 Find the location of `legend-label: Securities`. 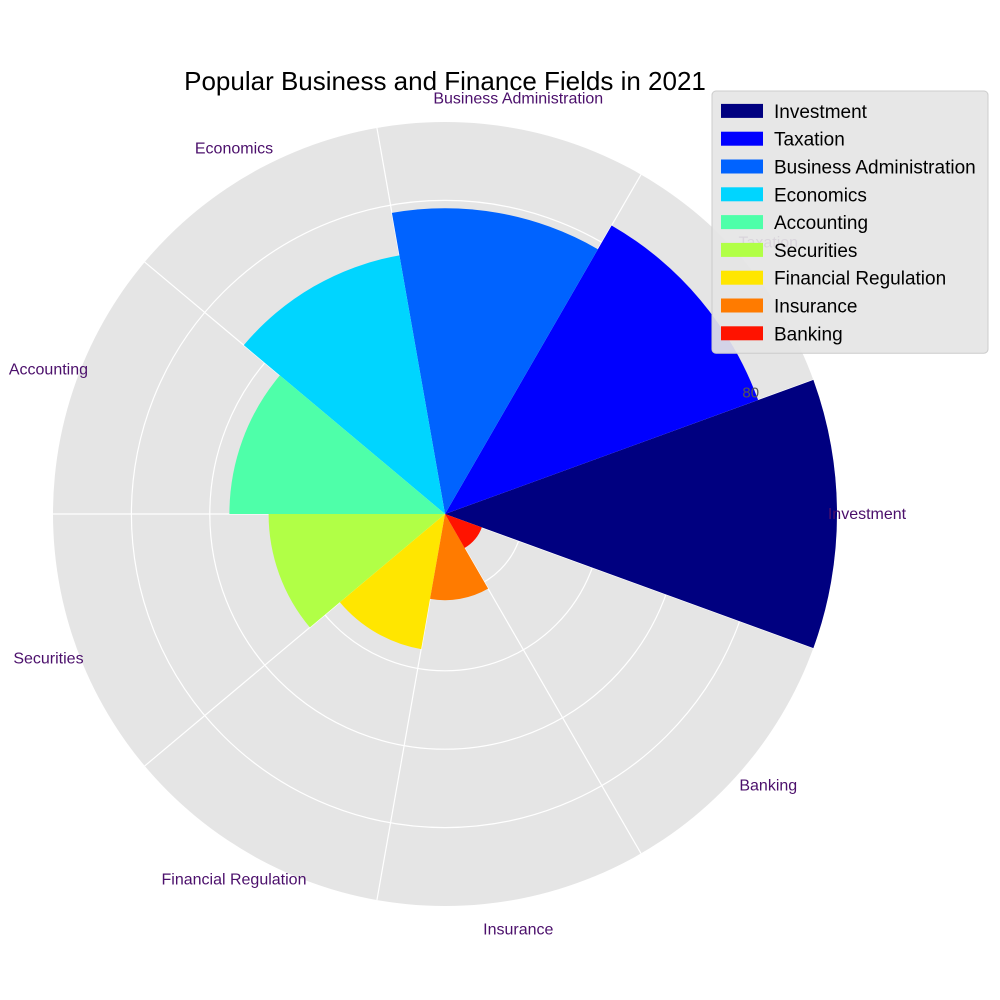

legend-label: Securities is located at coordinates (815, 251).